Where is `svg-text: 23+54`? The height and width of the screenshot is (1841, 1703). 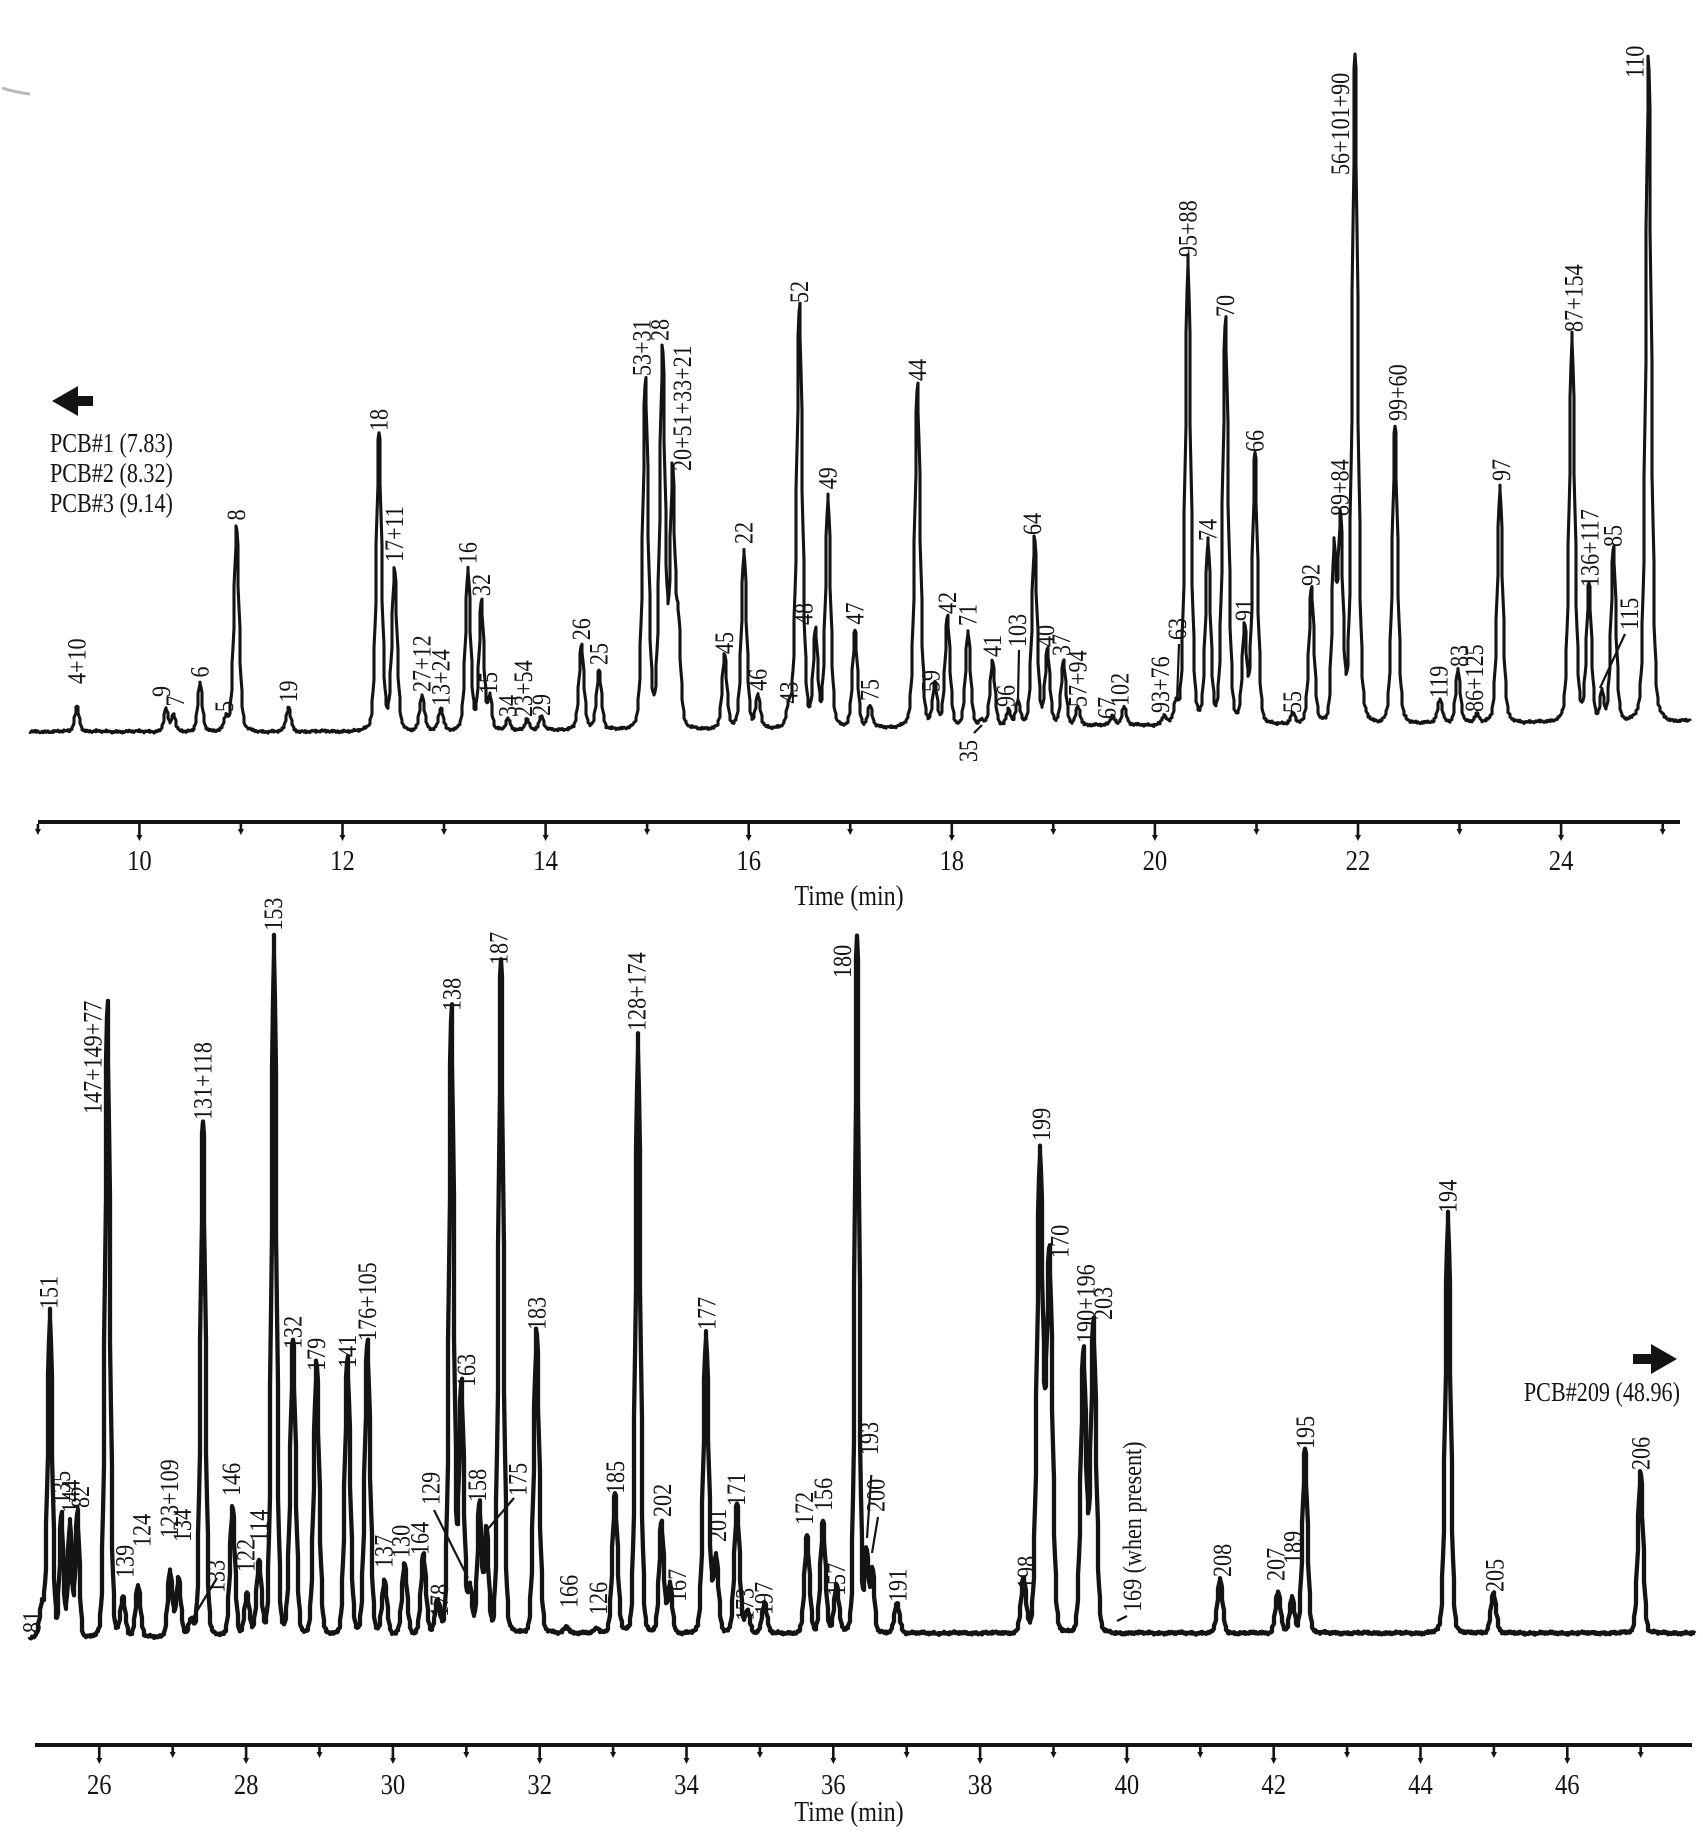 svg-text: 23+54 is located at coordinates (524, 688).